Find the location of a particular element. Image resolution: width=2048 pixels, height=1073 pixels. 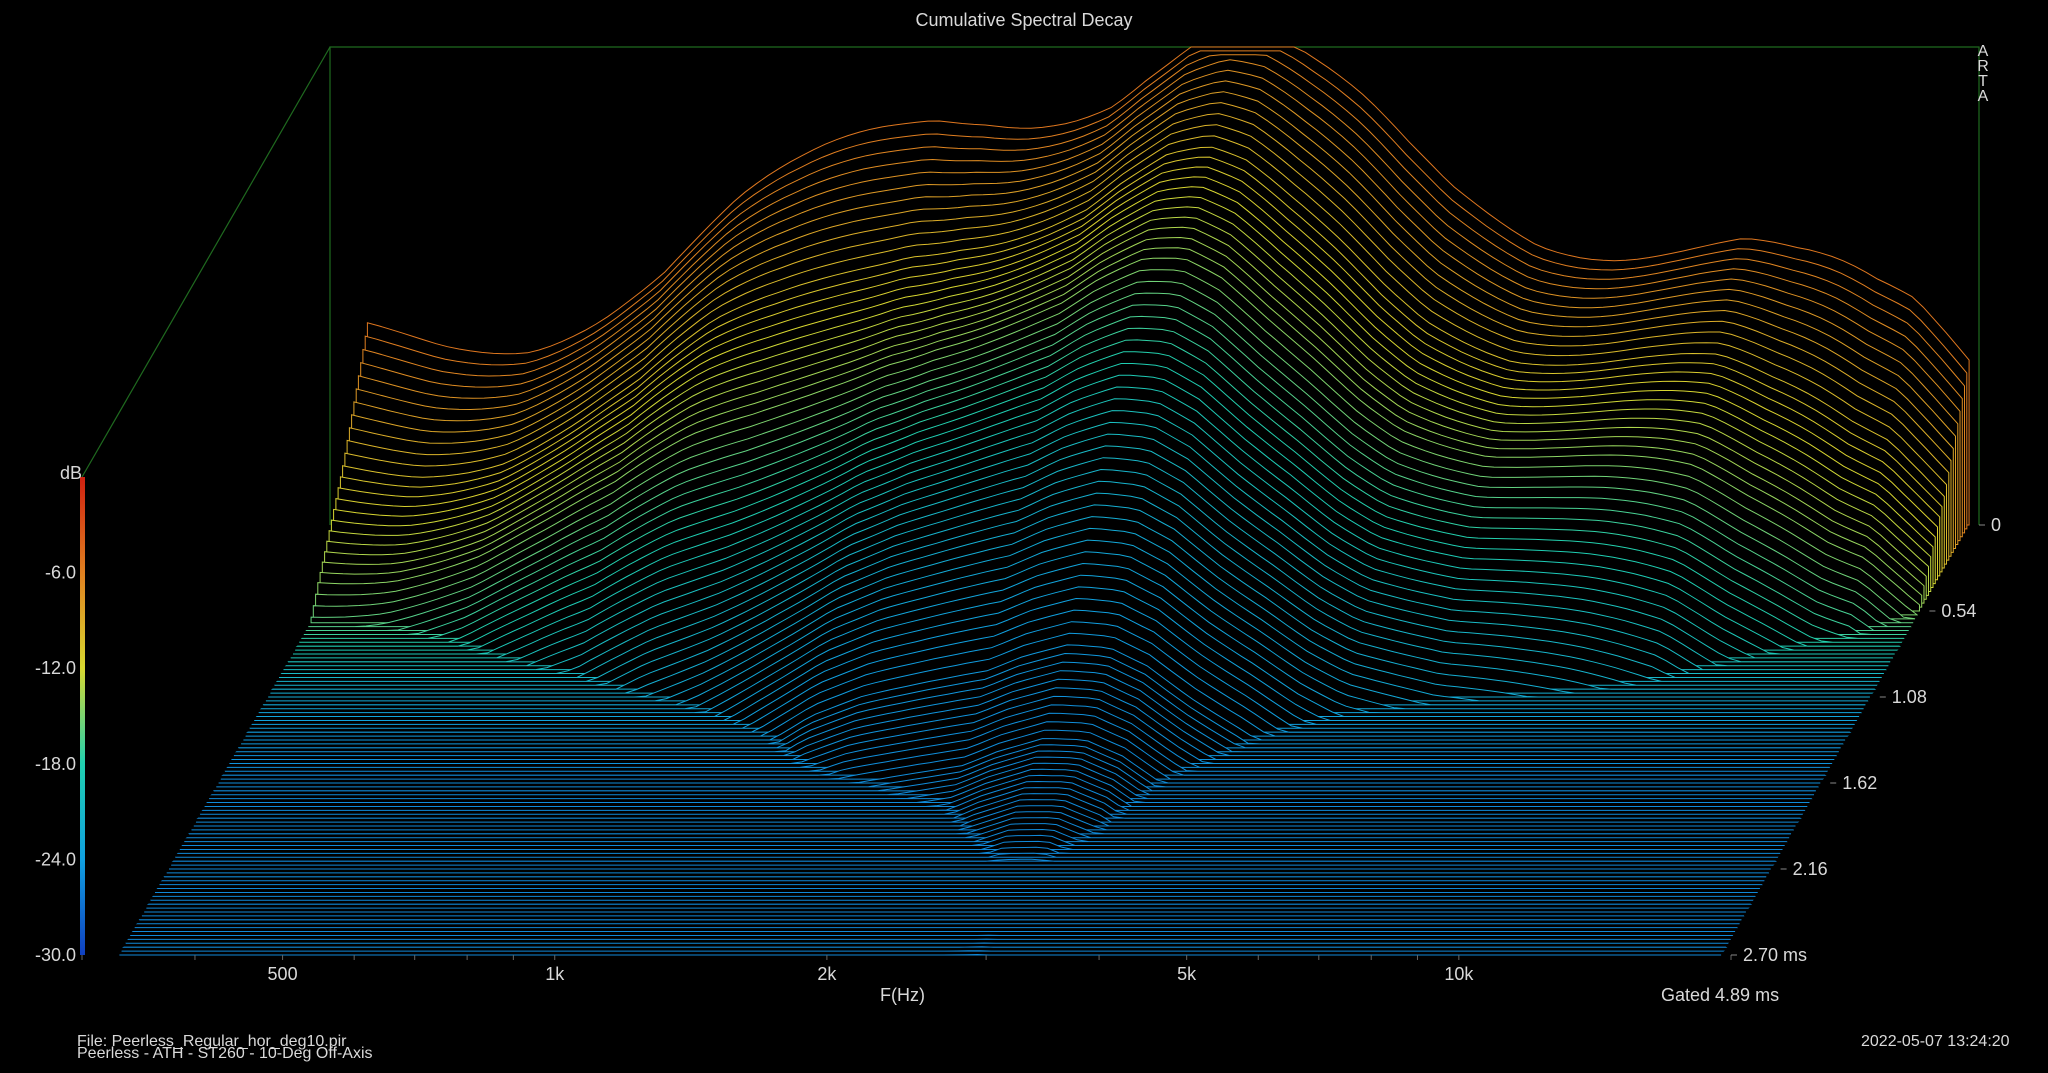

z-tick-label: 0.54 is located at coordinates (1958, 611).